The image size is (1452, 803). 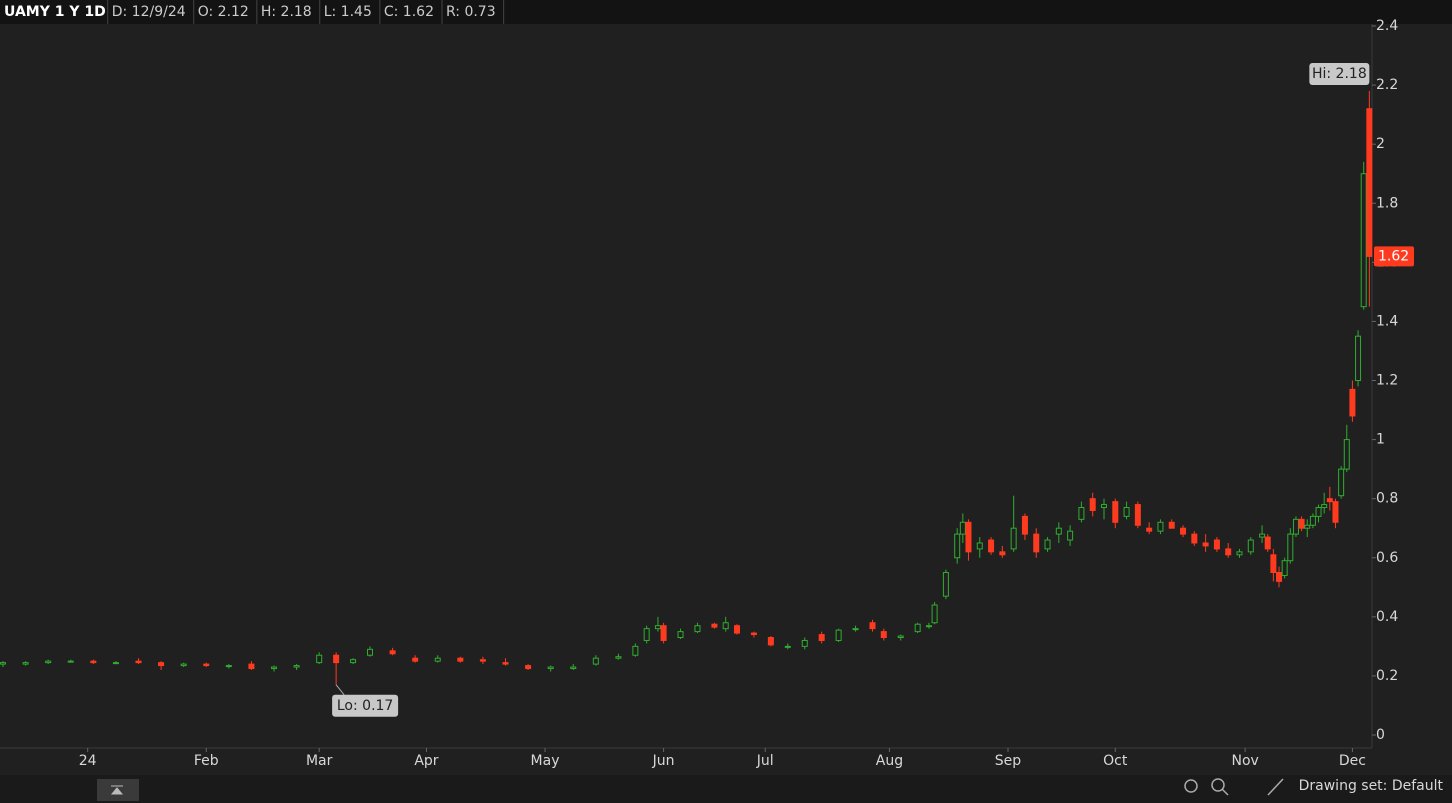 What do you see at coordinates (726, 12) in the screenshot?
I see `header-bar` at bounding box center [726, 12].